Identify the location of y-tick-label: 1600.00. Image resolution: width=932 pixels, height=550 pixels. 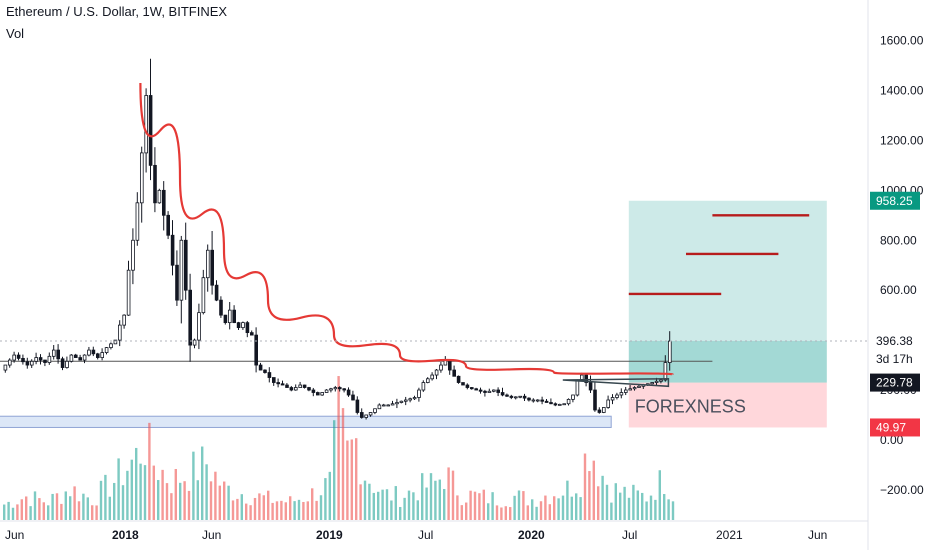
(902, 41).